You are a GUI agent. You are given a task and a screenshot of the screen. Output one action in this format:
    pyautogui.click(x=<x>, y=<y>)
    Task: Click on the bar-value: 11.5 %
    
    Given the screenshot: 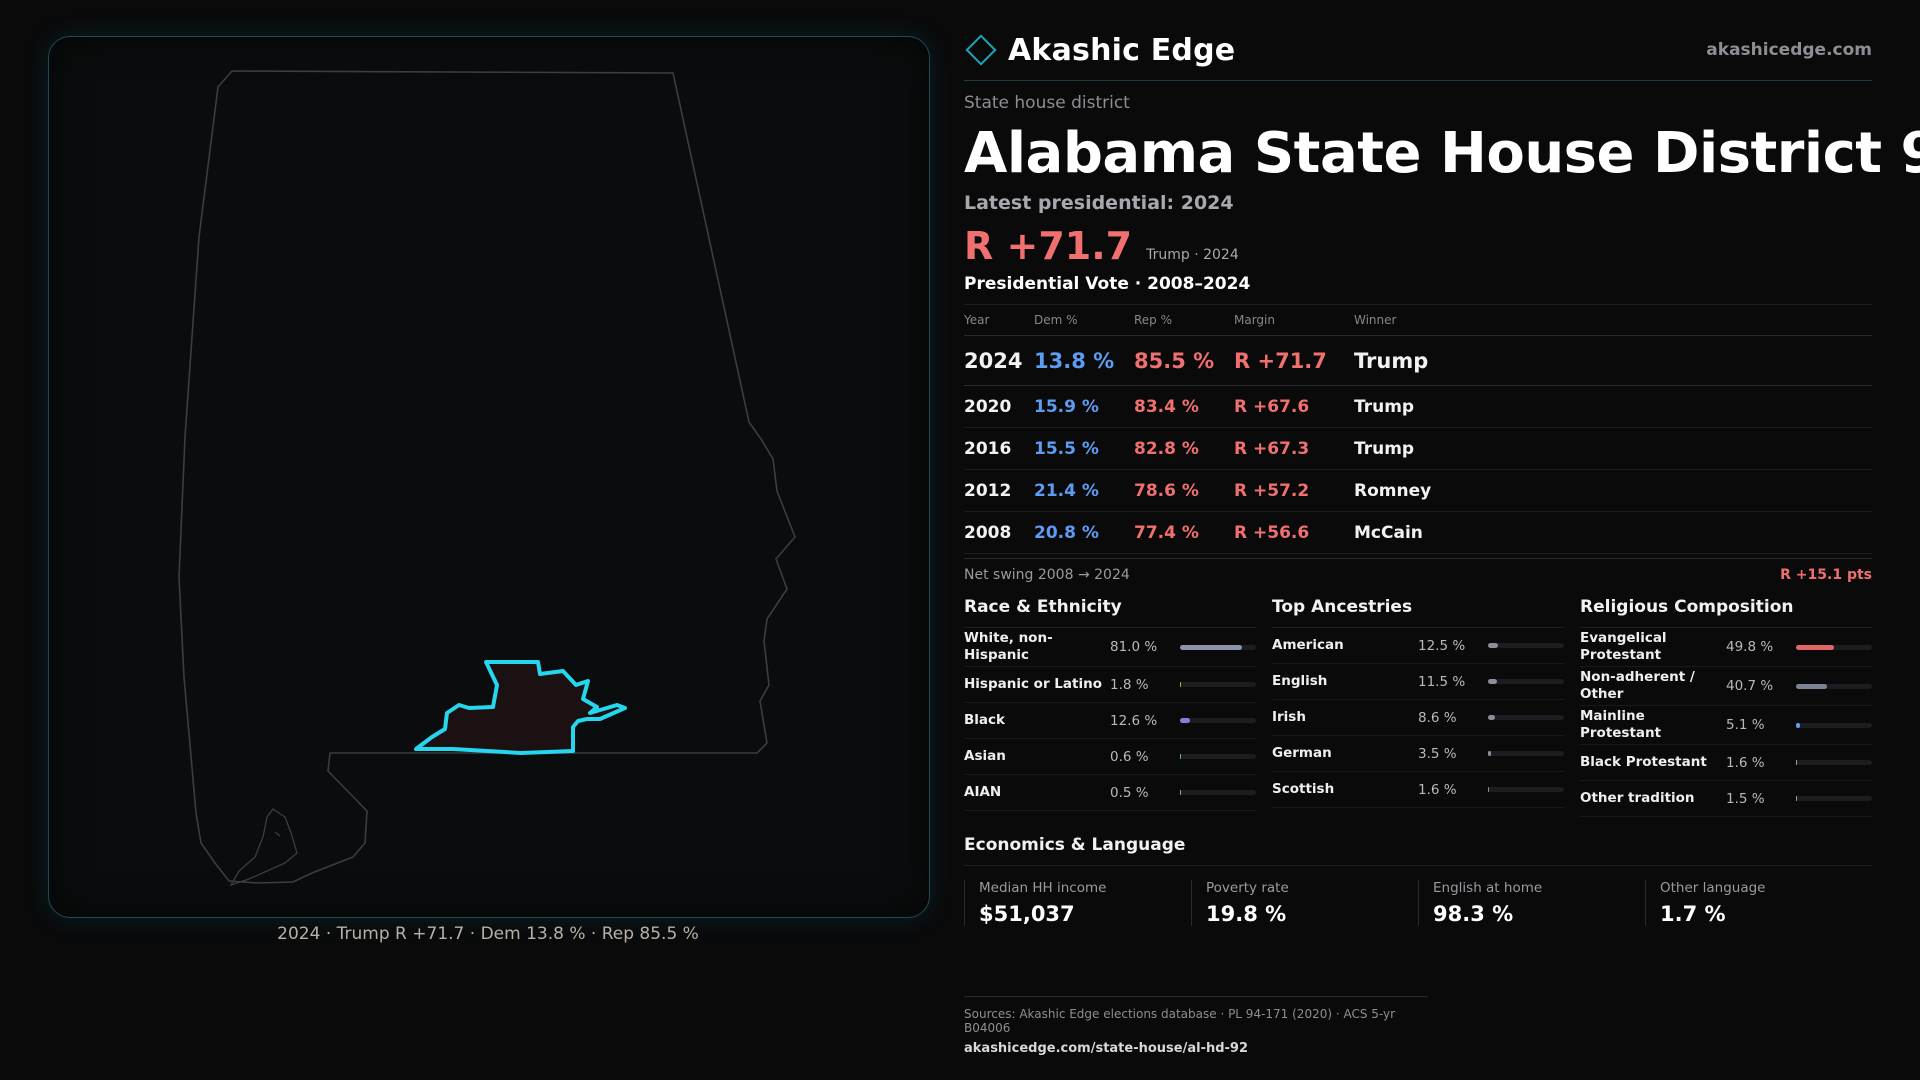 What is the action you would take?
    pyautogui.click(x=1442, y=681)
    